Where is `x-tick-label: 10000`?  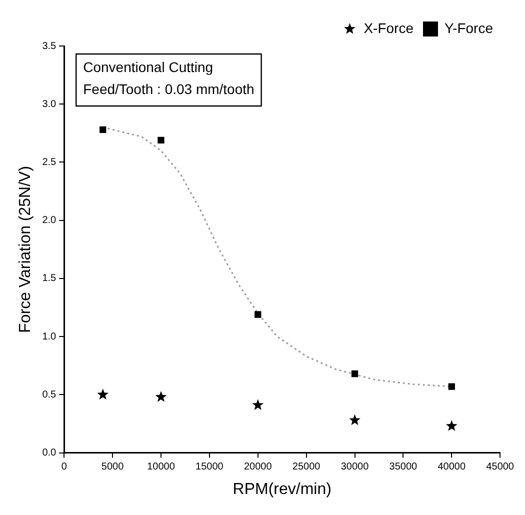
x-tick-label: 10000 is located at coordinates (161, 467).